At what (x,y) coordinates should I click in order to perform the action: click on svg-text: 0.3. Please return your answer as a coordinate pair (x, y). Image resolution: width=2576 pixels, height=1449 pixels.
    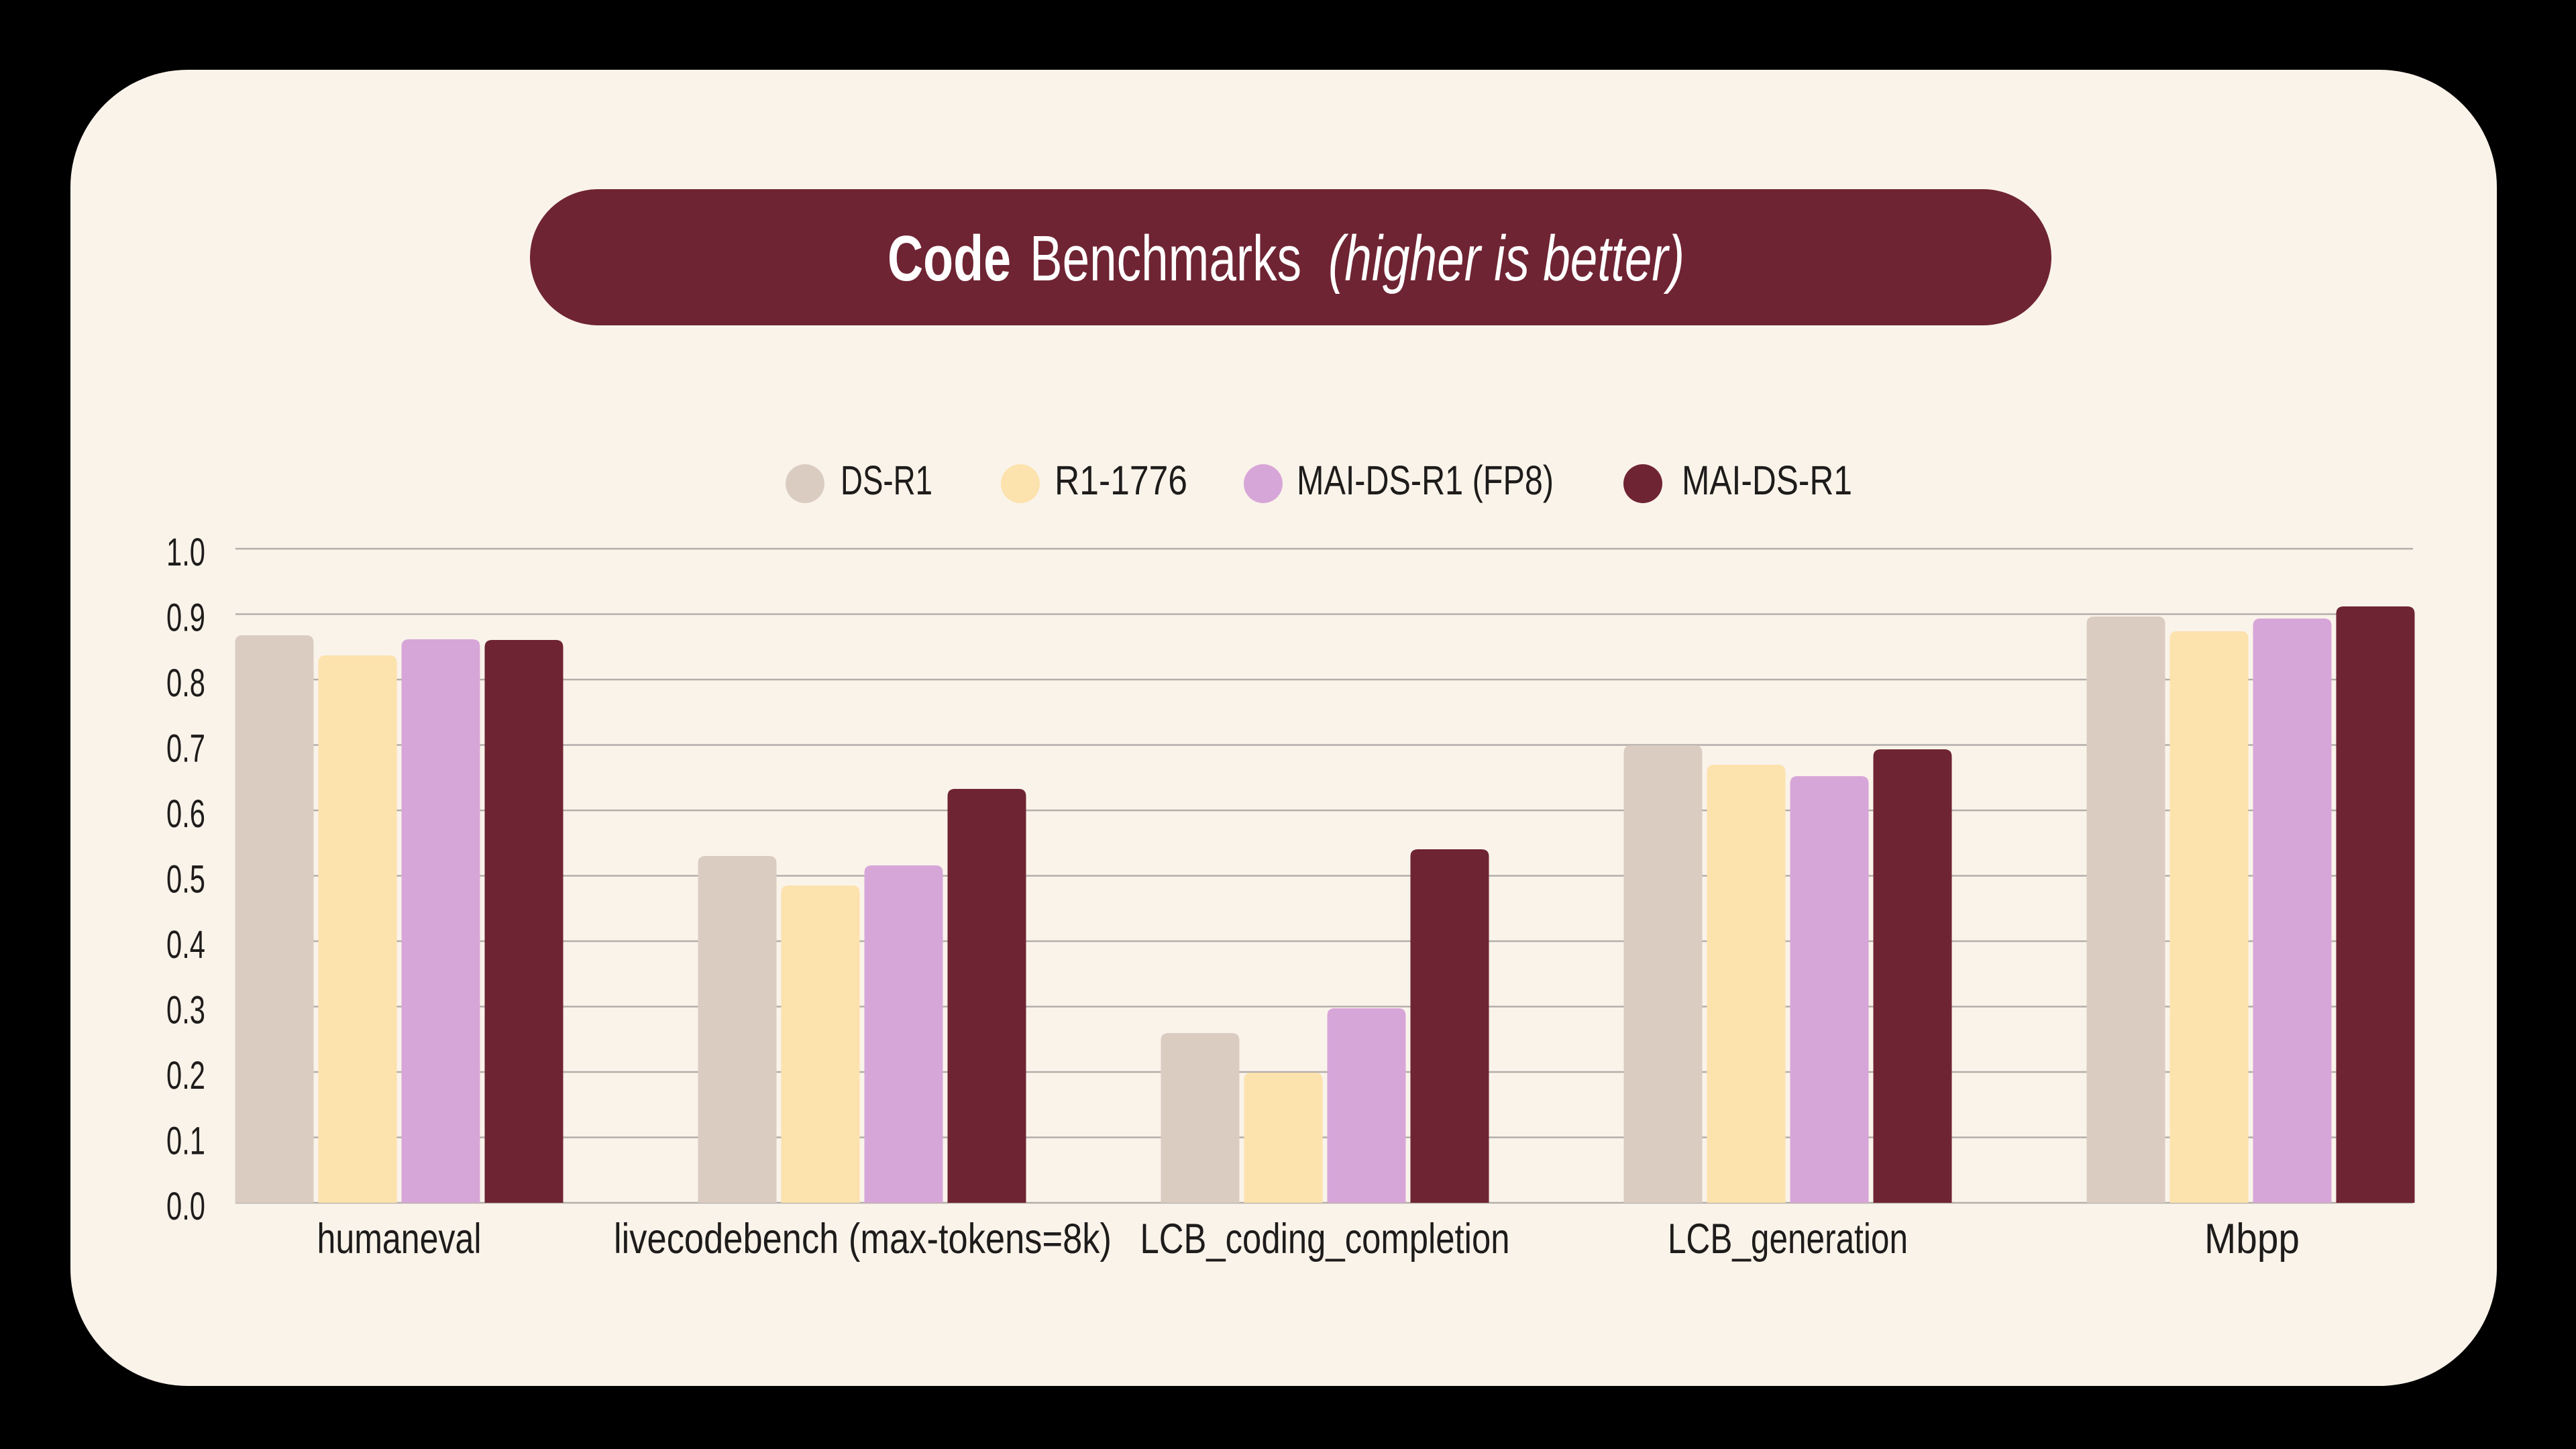
    Looking at the image, I should click on (185, 1010).